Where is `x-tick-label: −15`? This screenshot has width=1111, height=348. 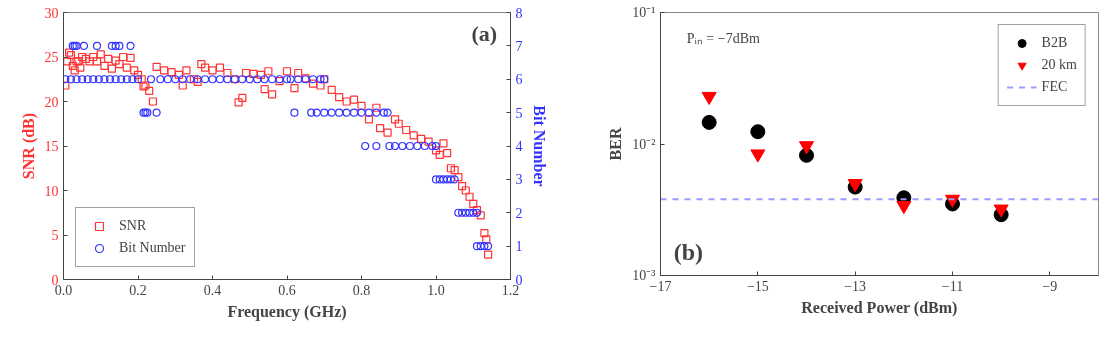 x-tick-label: −15 is located at coordinates (757, 286).